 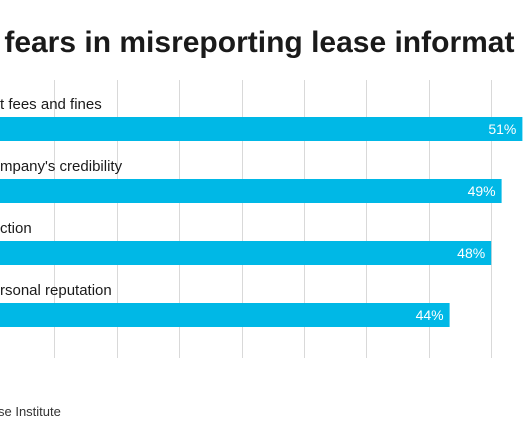 What do you see at coordinates (51, 104) in the screenshot?
I see `category-label: t fees and fines` at bounding box center [51, 104].